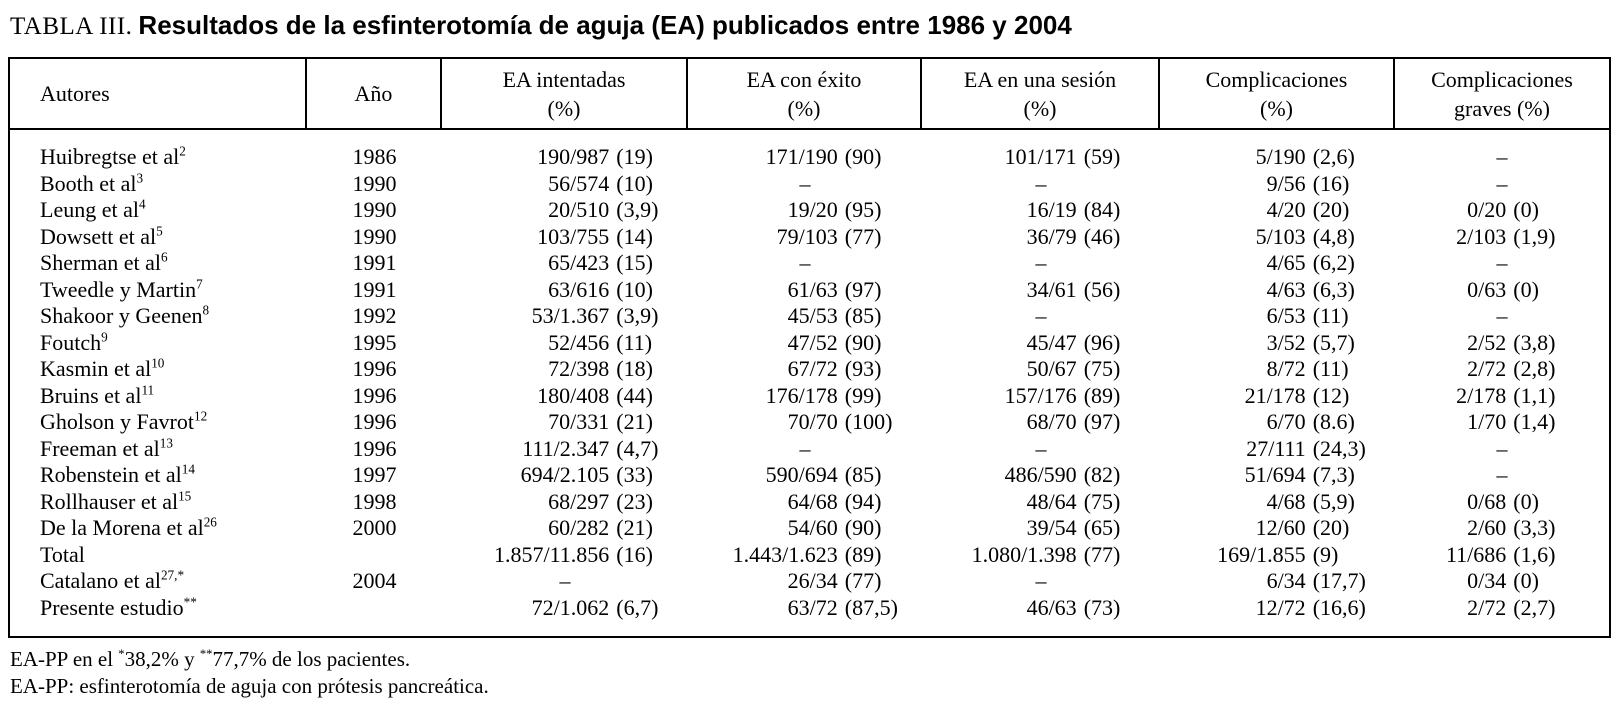  I want to click on cell-ea-una-sesion: 46/63 (73), so click(1041, 608).